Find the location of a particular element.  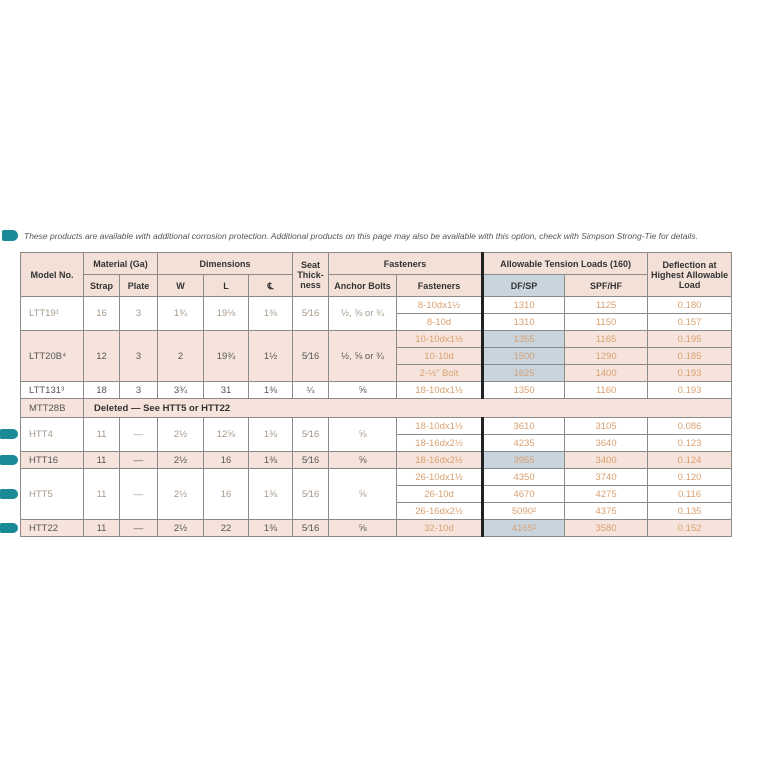

table-row: 8-10d 1310 1150 0.157 is located at coordinates (377, 322).